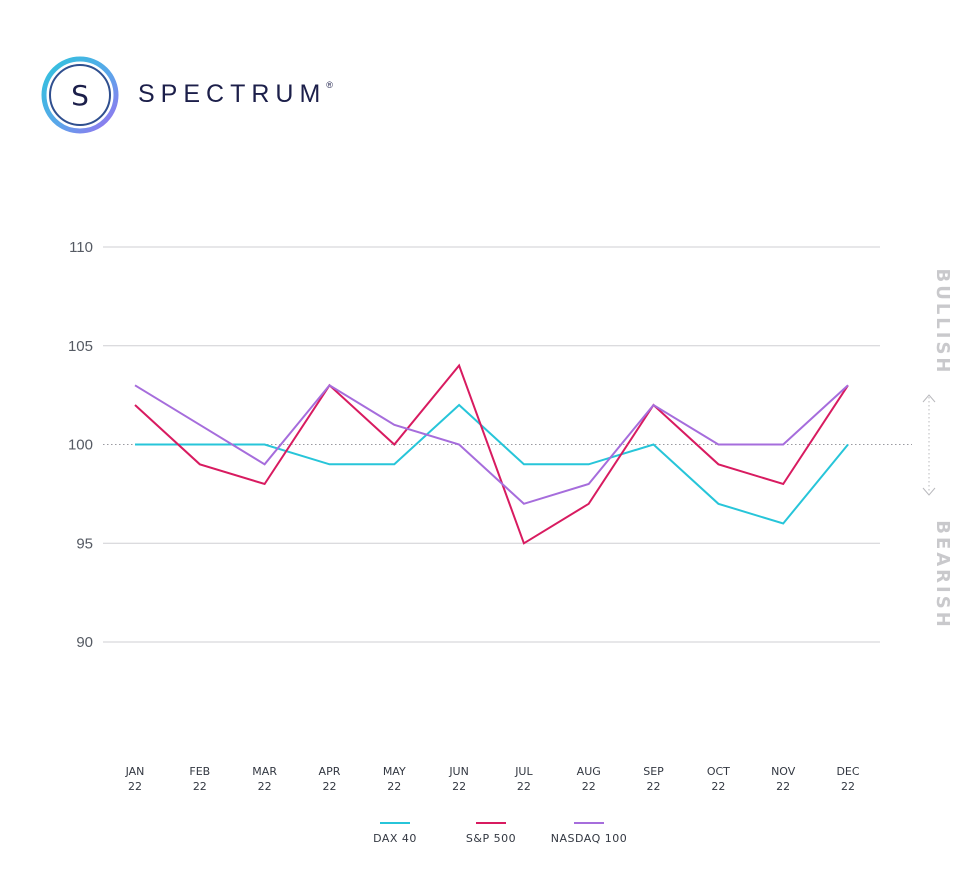 The height and width of the screenshot is (890, 973). What do you see at coordinates (929, 398) in the screenshot?
I see `sentiment-arrow-up-icon` at bounding box center [929, 398].